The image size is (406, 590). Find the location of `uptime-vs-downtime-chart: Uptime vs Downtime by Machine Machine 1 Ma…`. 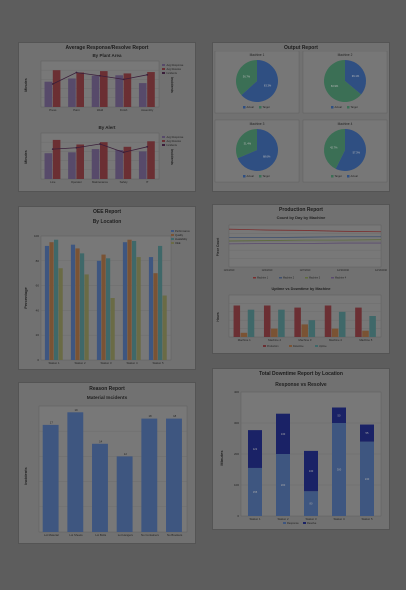

uptime-vs-downtime-chart: Uptime vs Downtime by Machine Machine 1 Ma… is located at coordinates (299, 317).